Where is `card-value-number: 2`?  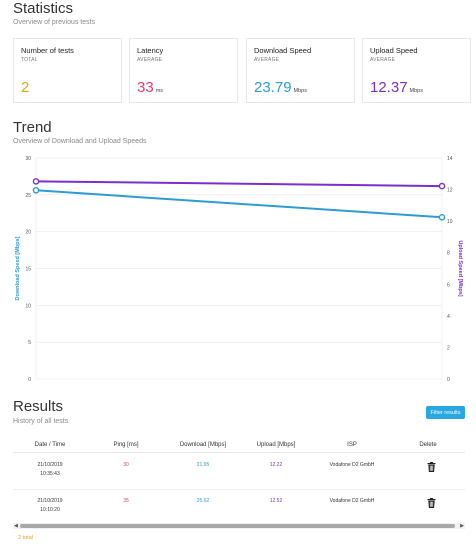 card-value-number: 2 is located at coordinates (25, 87).